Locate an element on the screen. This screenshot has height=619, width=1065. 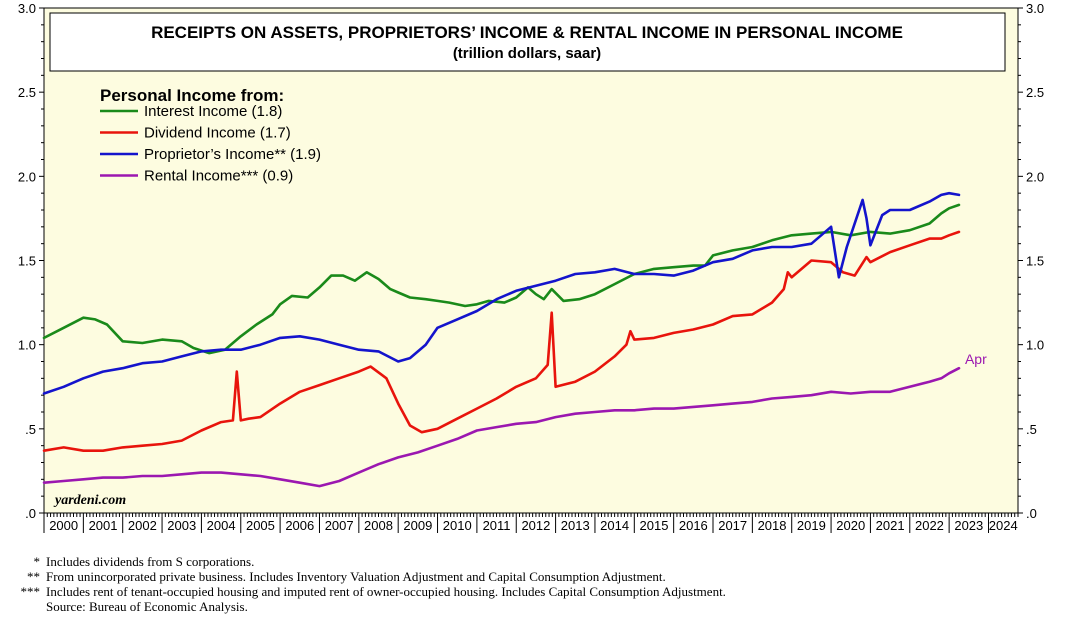
x-tick-label: 2006 is located at coordinates (299, 525).